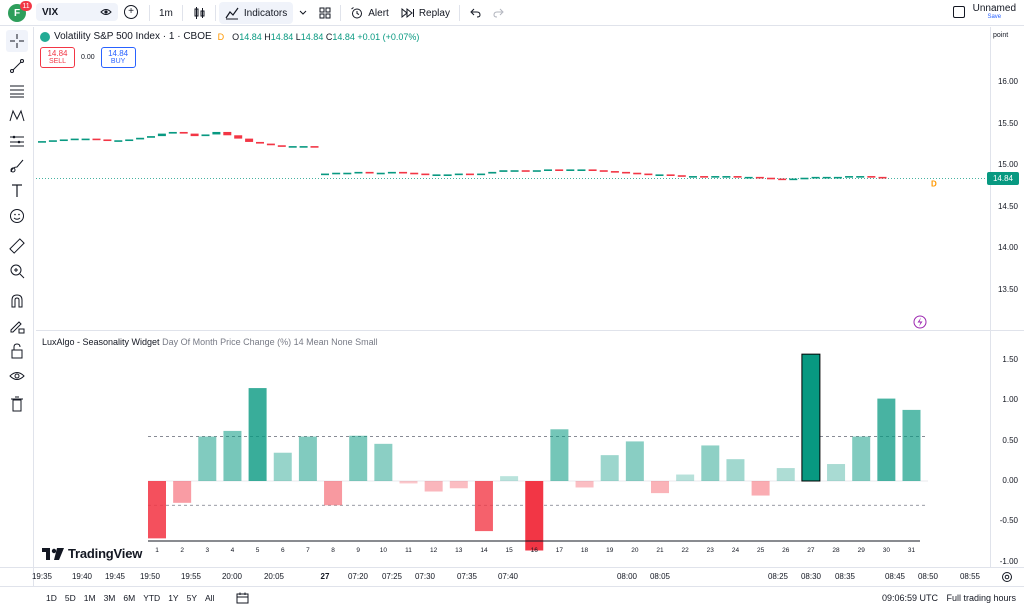 This screenshot has height=608, width=1024. What do you see at coordinates (70, 597) in the screenshot?
I see `range-5d-button: 5D` at bounding box center [70, 597].